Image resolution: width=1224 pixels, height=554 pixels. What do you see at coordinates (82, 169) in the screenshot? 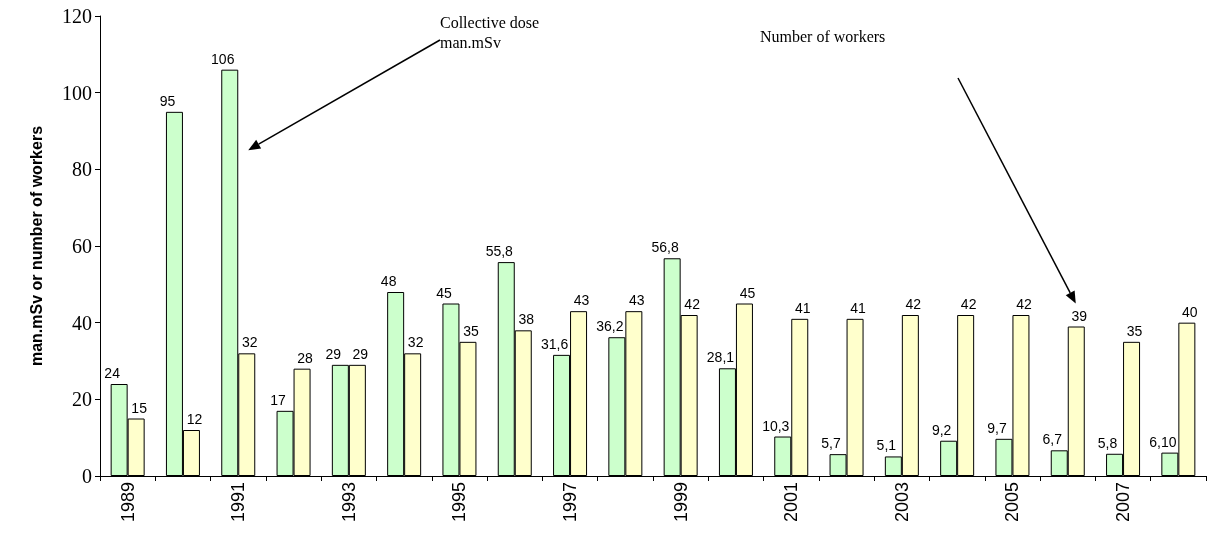
I see `y-tick-label: 80` at bounding box center [82, 169].